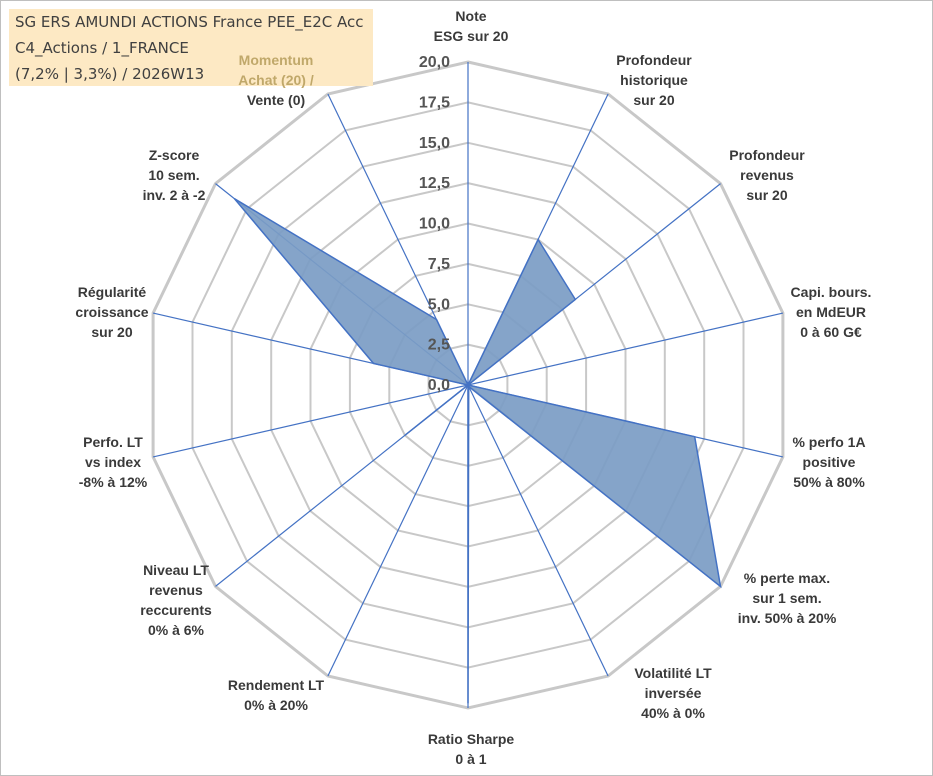 The image size is (933, 776). What do you see at coordinates (102, 48) in the screenshot?
I see `title-line-2: C4_Actions / 1_FRANCE` at bounding box center [102, 48].